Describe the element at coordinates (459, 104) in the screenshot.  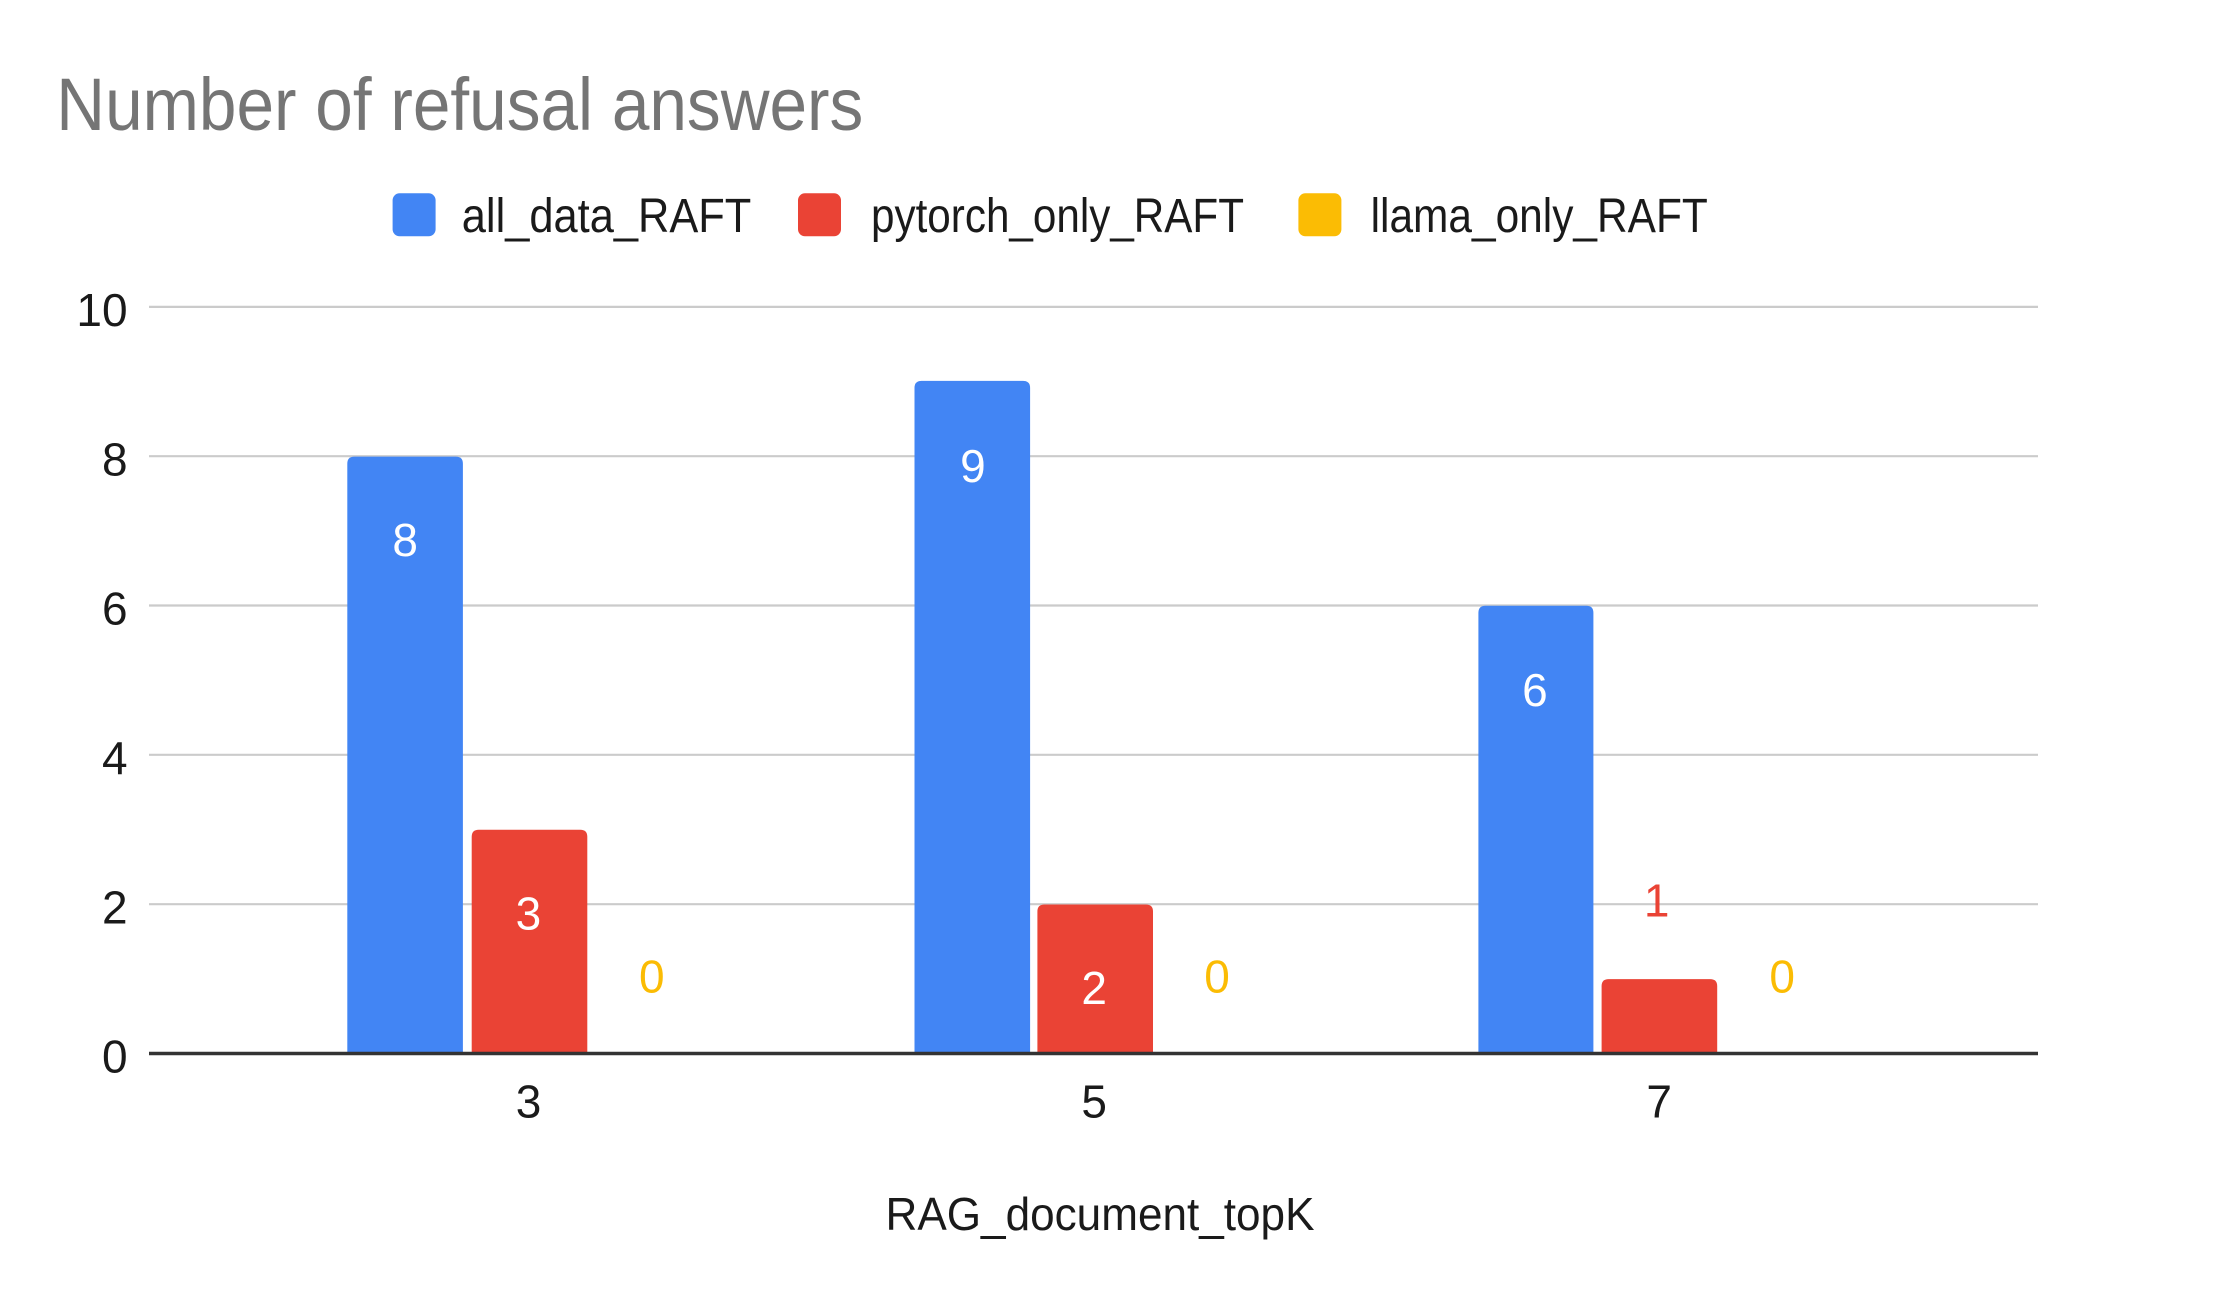
I see `svg-text: Number of refusal answers` at that location.